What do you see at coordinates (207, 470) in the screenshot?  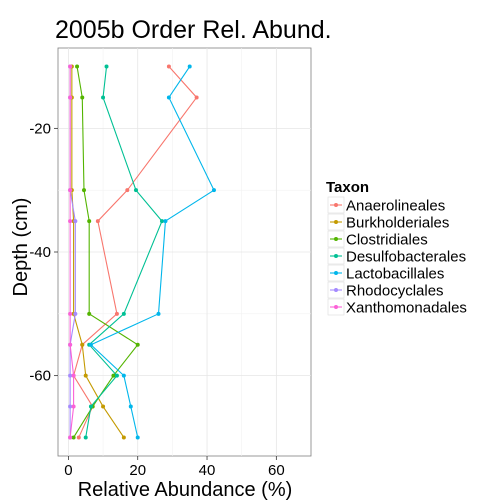 I see `x-tick-label: 40` at bounding box center [207, 470].